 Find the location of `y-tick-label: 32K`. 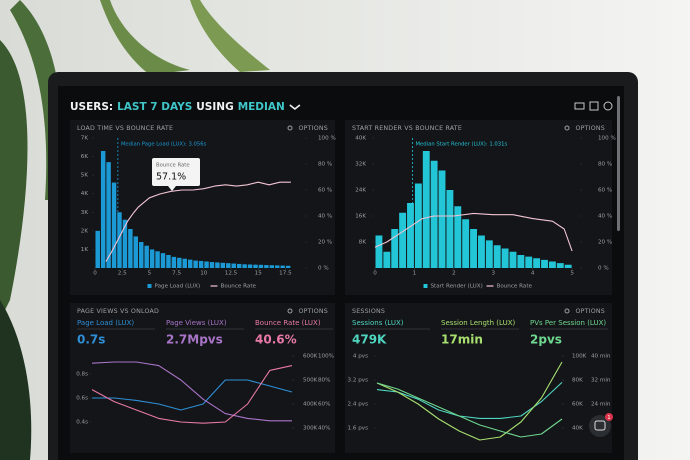

y-tick-label: 32K is located at coordinates (360, 165).